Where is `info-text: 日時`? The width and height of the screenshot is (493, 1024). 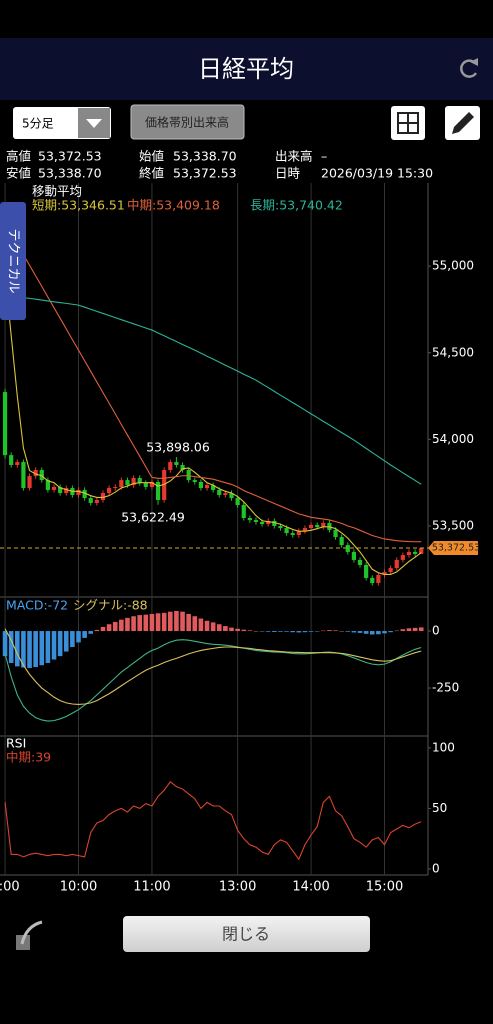 info-text: 日時 is located at coordinates (288, 173).